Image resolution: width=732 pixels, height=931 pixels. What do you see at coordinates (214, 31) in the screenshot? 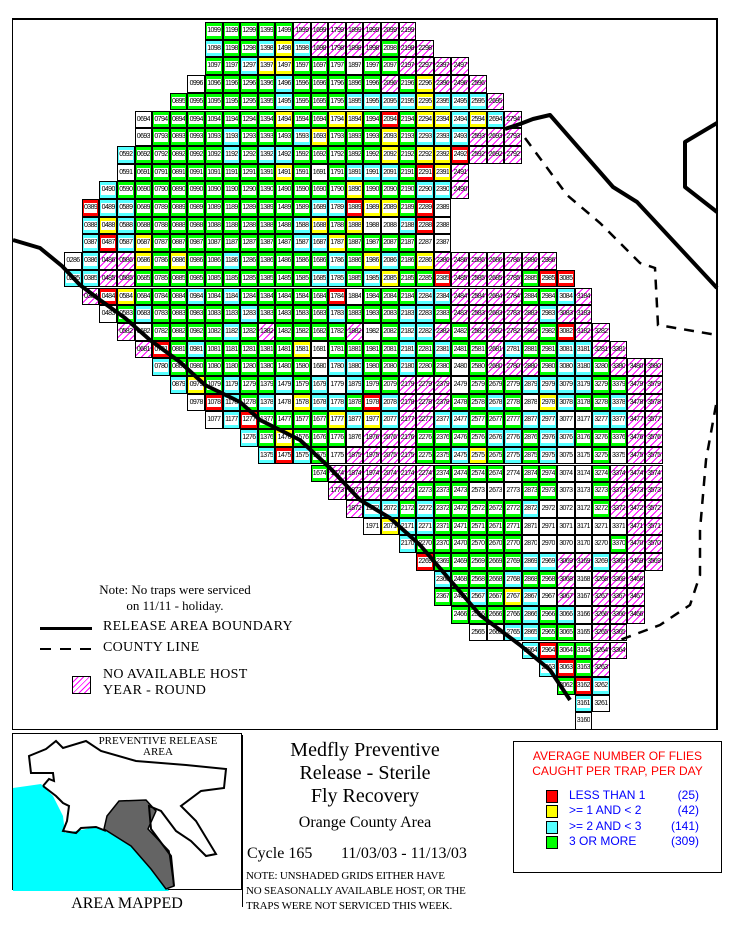
I see `grid-cell-id: 1099` at bounding box center [214, 31].